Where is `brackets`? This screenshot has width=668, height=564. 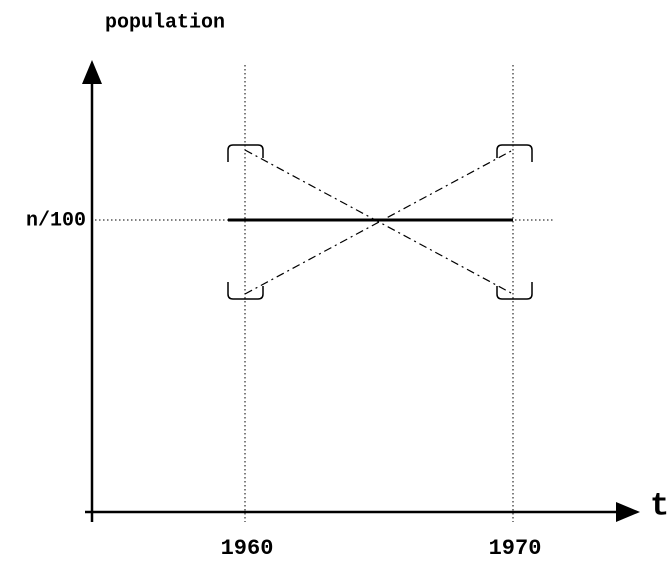
brackets is located at coordinates (380, 222).